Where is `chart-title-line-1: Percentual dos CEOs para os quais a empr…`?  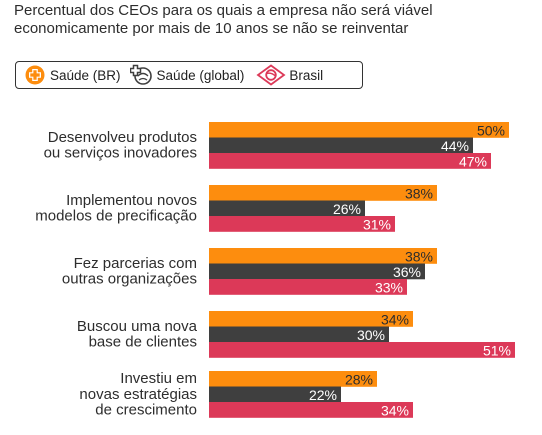 chart-title-line-1: Percentual dos CEOs para os quais a empr… is located at coordinates (223, 10).